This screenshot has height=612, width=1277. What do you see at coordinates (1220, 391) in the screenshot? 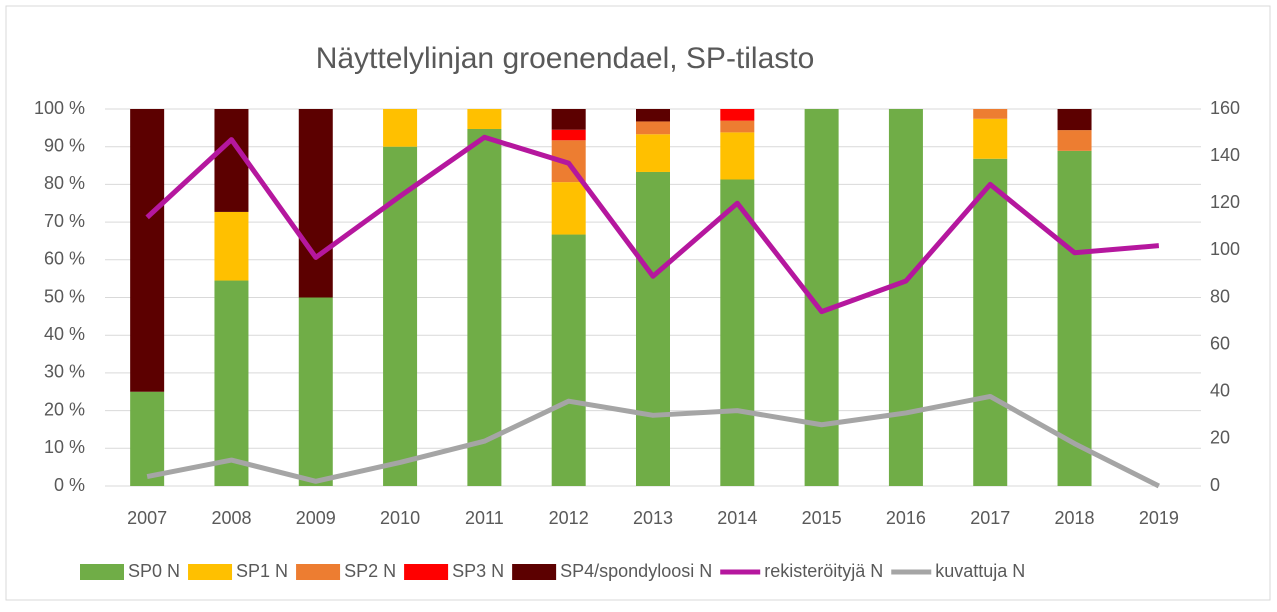
I see `y2-tick-label: 40` at bounding box center [1220, 391].